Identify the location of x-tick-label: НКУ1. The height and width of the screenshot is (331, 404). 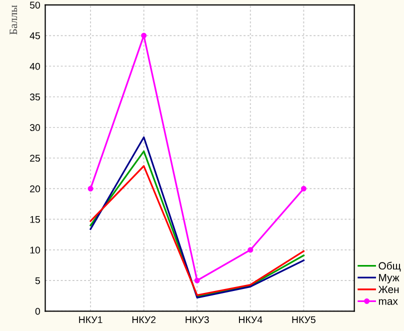
(90, 320).